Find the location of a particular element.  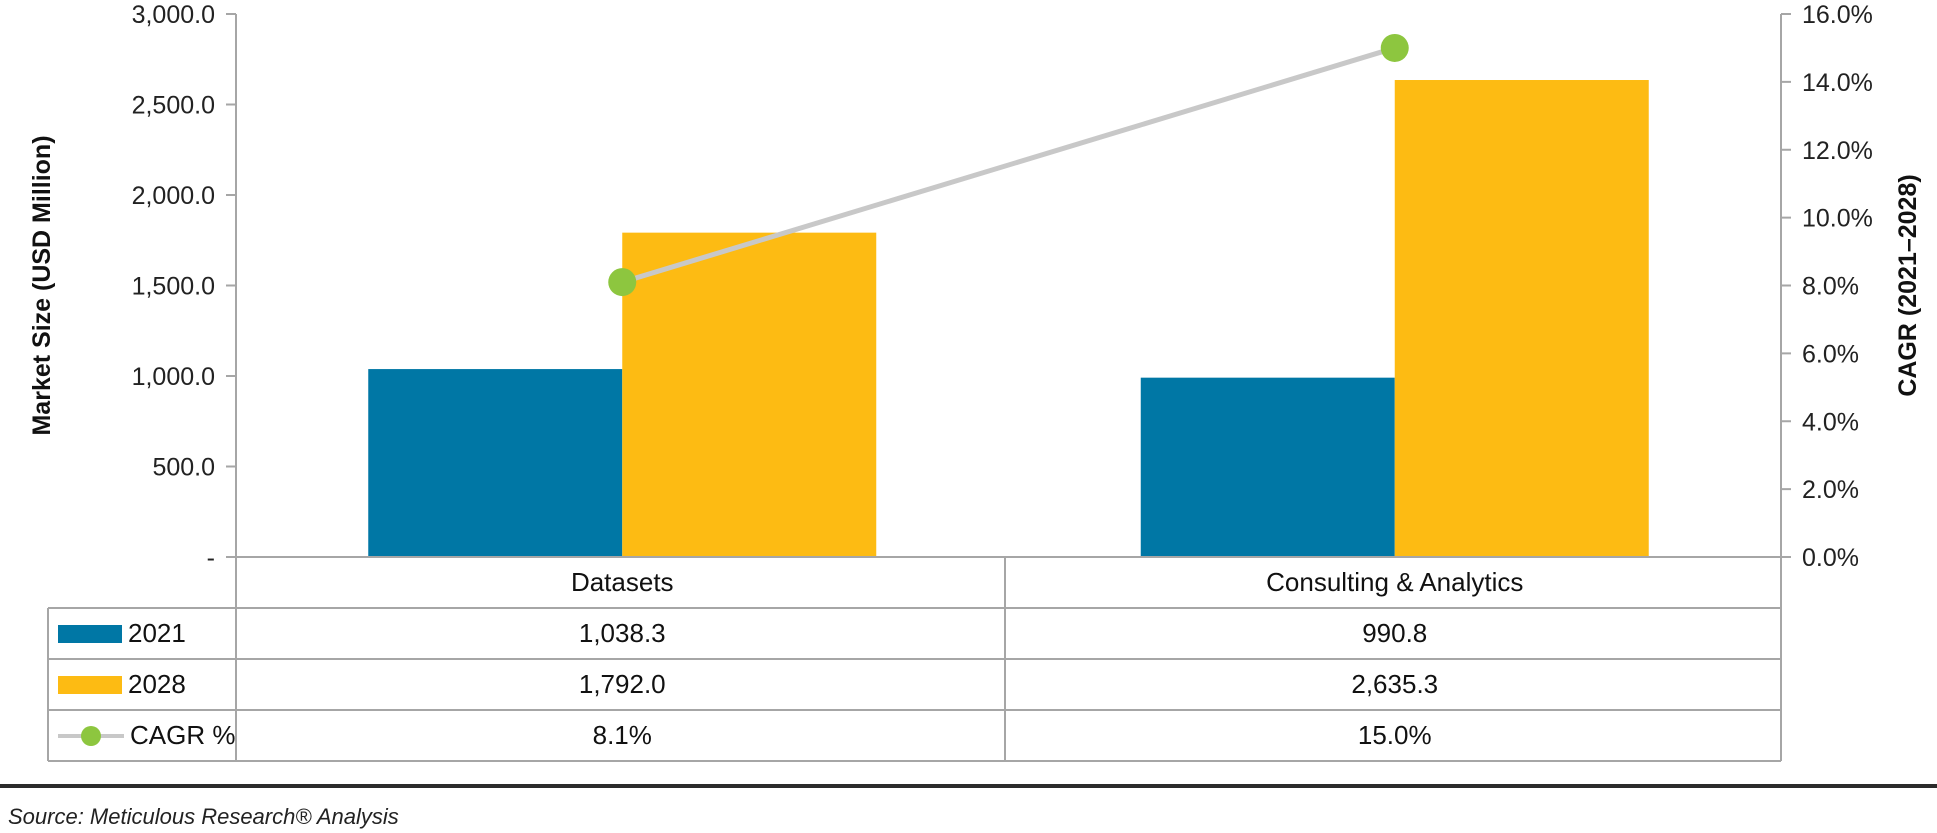

y2-tick-label: 6.0% is located at coordinates (1830, 354).